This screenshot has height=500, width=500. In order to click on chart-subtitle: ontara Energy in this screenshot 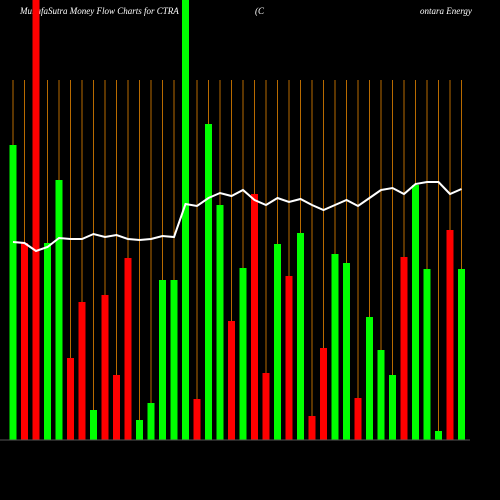, I will do `click(446, 11)`.